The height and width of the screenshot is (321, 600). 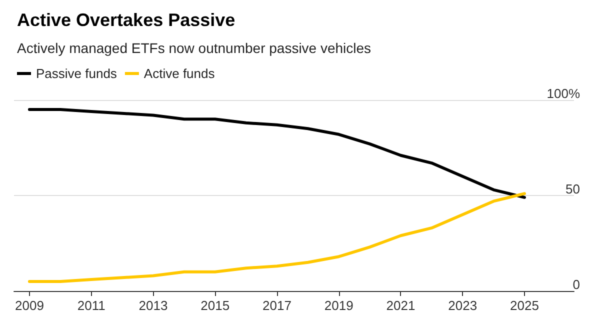 What do you see at coordinates (573, 189) in the screenshot?
I see `y-tick-label: 50` at bounding box center [573, 189].